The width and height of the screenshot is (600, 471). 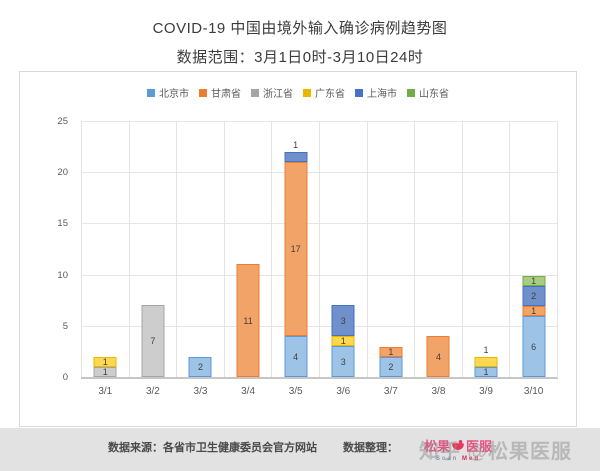 I want to click on x-axis-label: 3/8, so click(x=438, y=391).